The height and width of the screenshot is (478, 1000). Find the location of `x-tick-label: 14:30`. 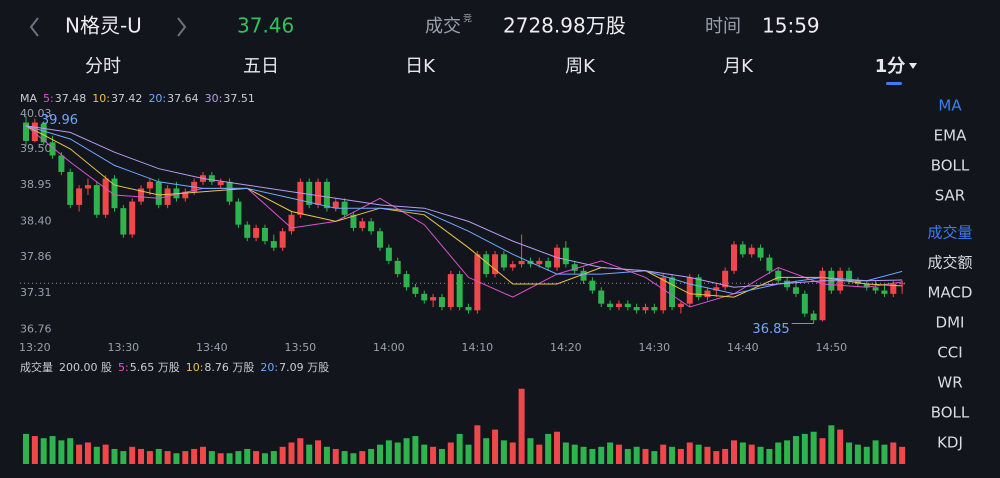

x-tick-label: 14:30 is located at coordinates (654, 347).